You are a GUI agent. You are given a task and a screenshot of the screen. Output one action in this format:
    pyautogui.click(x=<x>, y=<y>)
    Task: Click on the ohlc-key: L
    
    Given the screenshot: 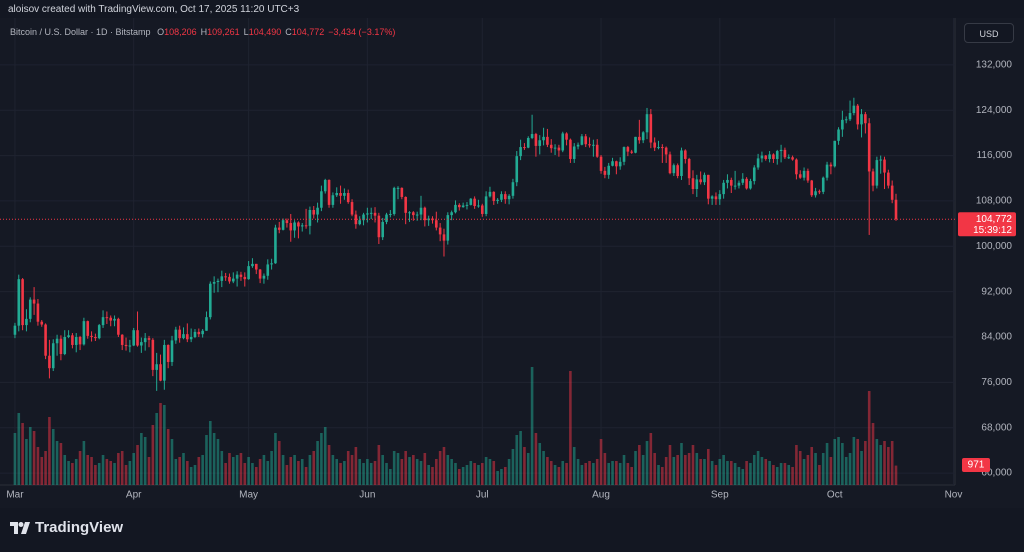 What is the action you would take?
    pyautogui.click(x=246, y=32)
    